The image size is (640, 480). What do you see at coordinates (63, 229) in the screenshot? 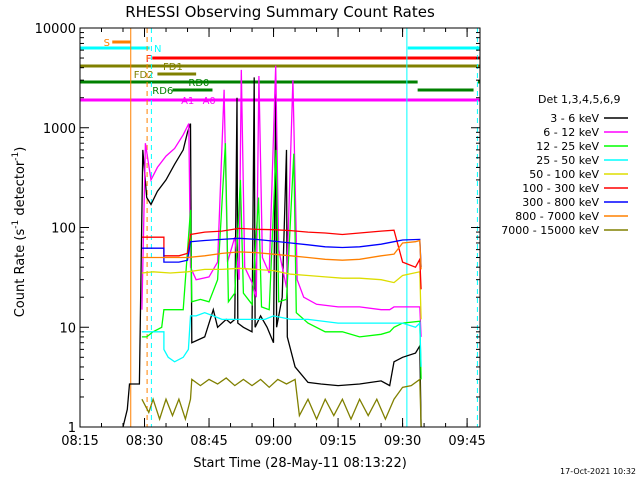
I see `y-tick-label: 100` at bounding box center [63, 229].